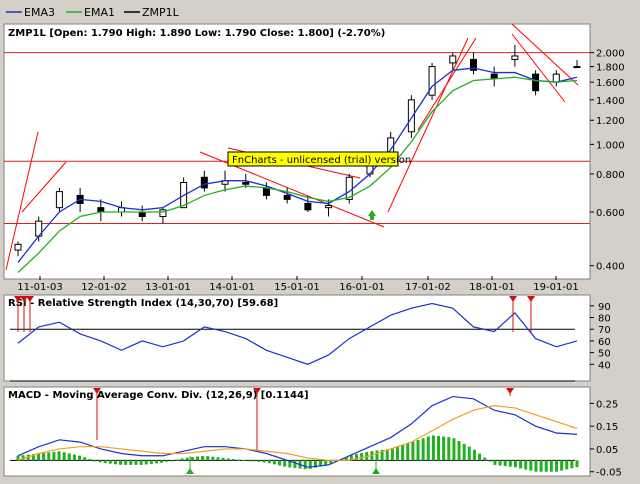 The image size is (640, 484). I want to click on rsi-y-tick-label: 50, so click(604, 354).